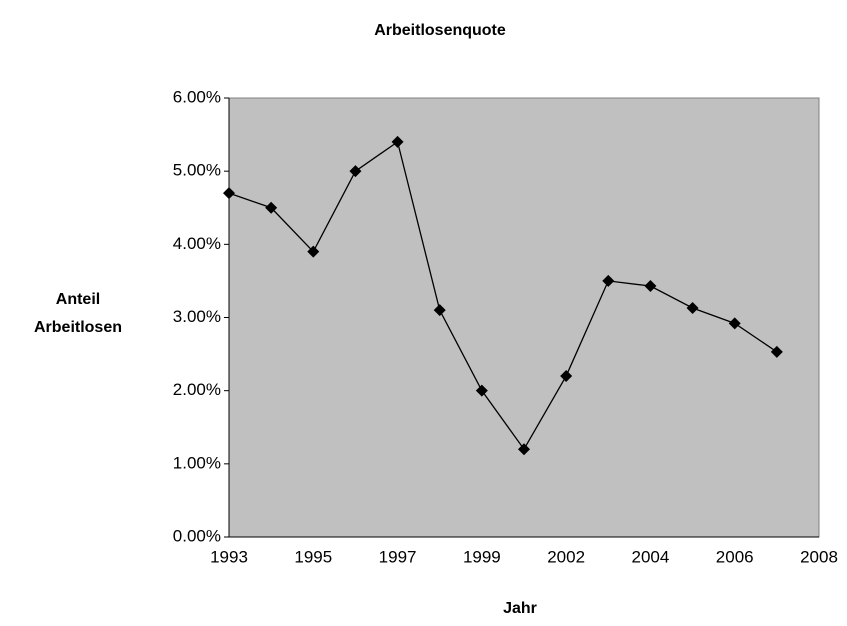 Image resolution: width=847 pixels, height=626 pixels. Describe the element at coordinates (229, 556) in the screenshot. I see `x-tick-label: 1993` at that location.